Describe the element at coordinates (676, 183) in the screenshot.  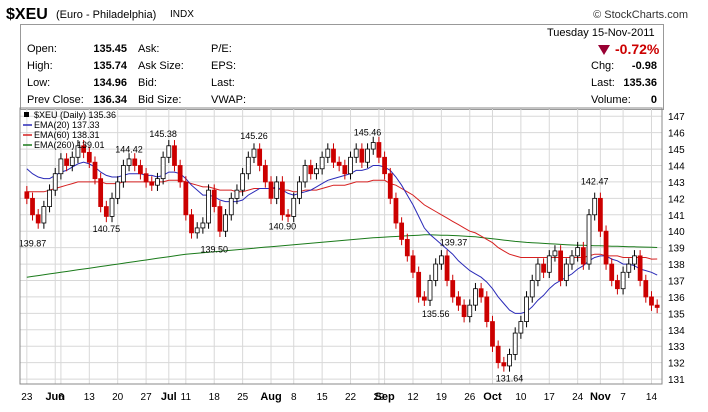
I see `y-tick-label: 143` at that location.